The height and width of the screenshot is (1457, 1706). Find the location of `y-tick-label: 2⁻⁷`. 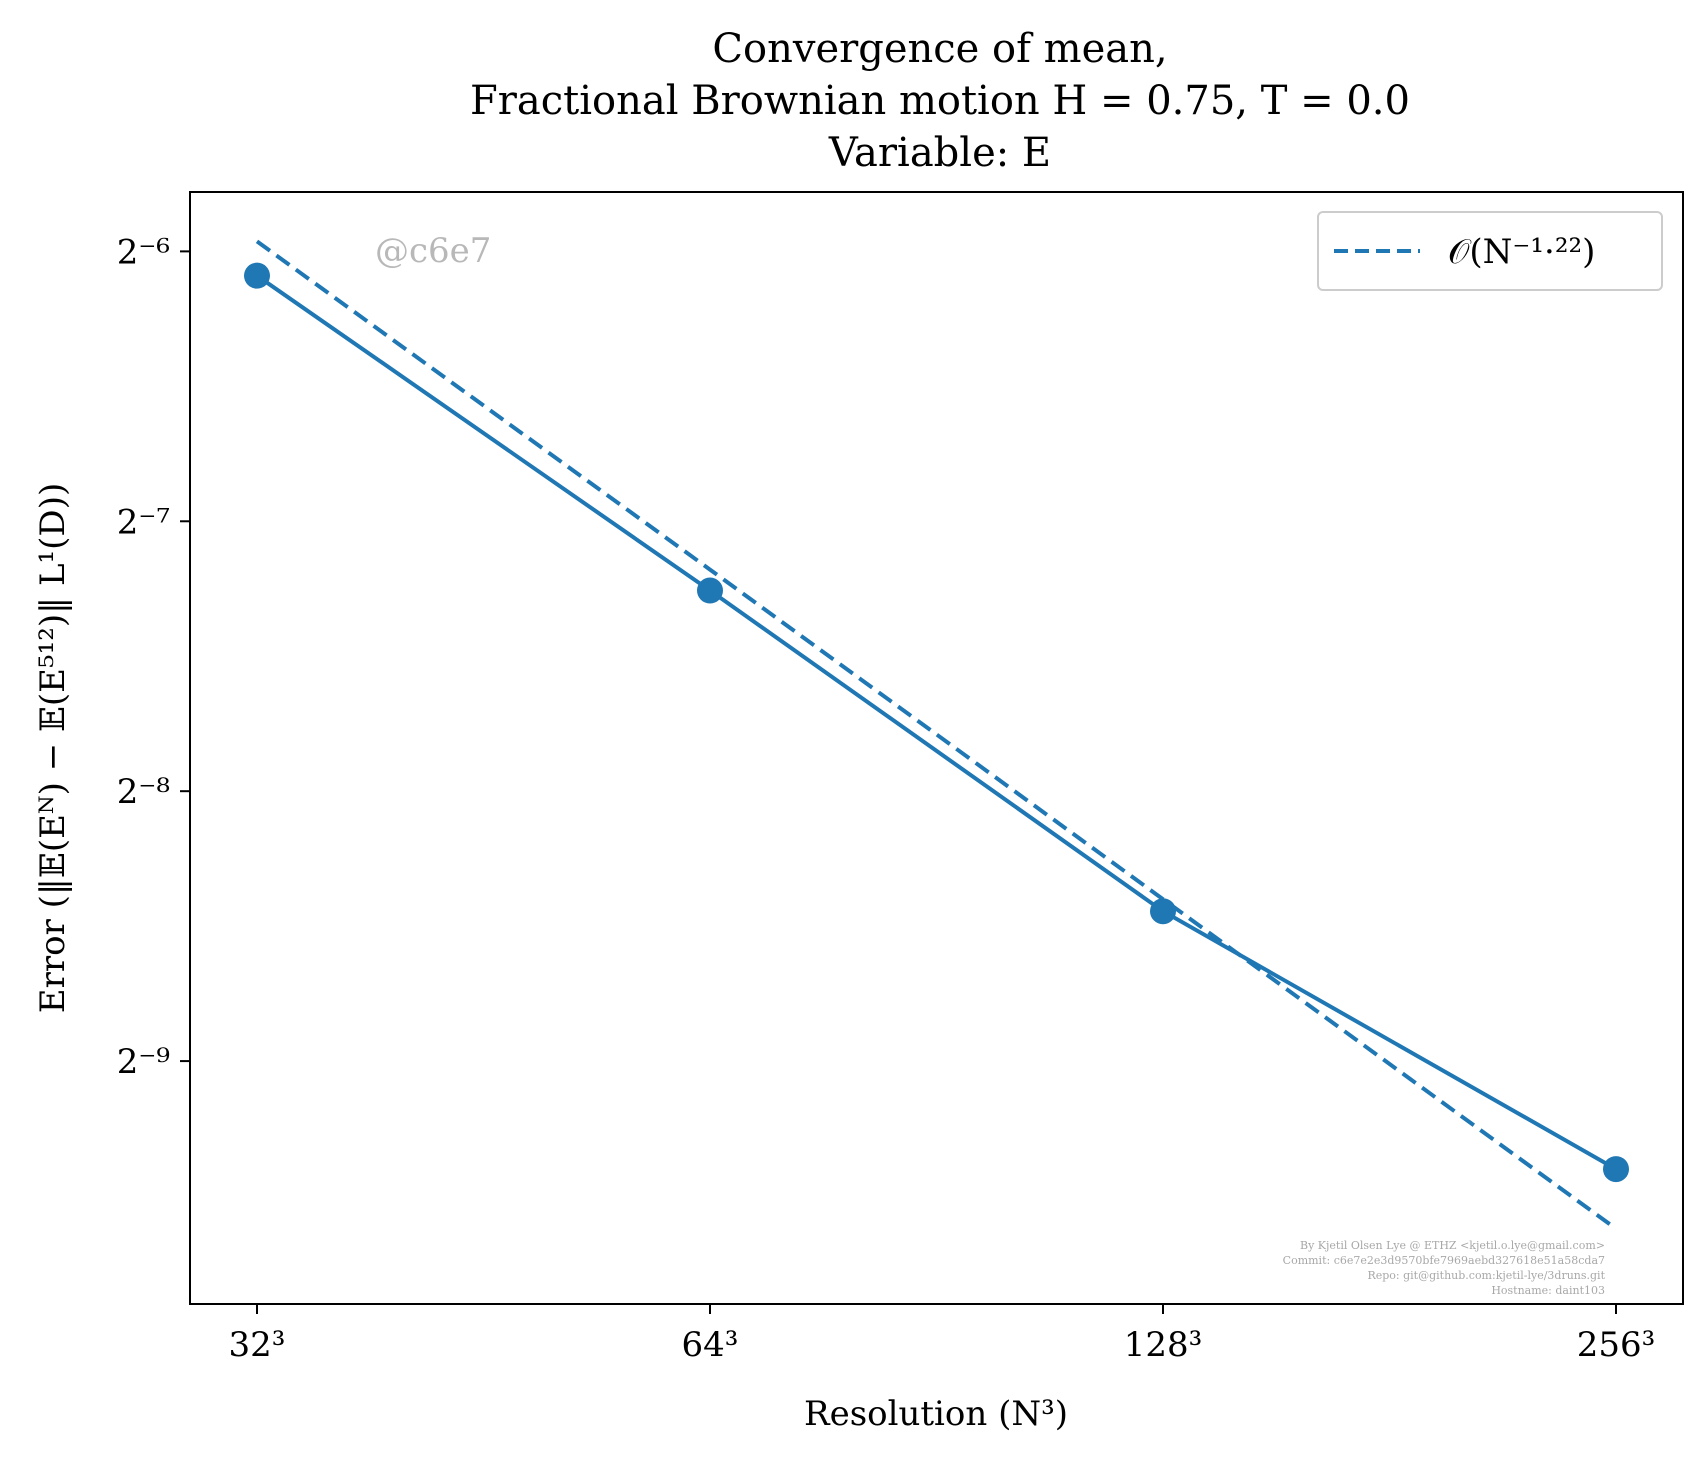

y-tick-label: 2⁻⁷ is located at coordinates (143, 522).